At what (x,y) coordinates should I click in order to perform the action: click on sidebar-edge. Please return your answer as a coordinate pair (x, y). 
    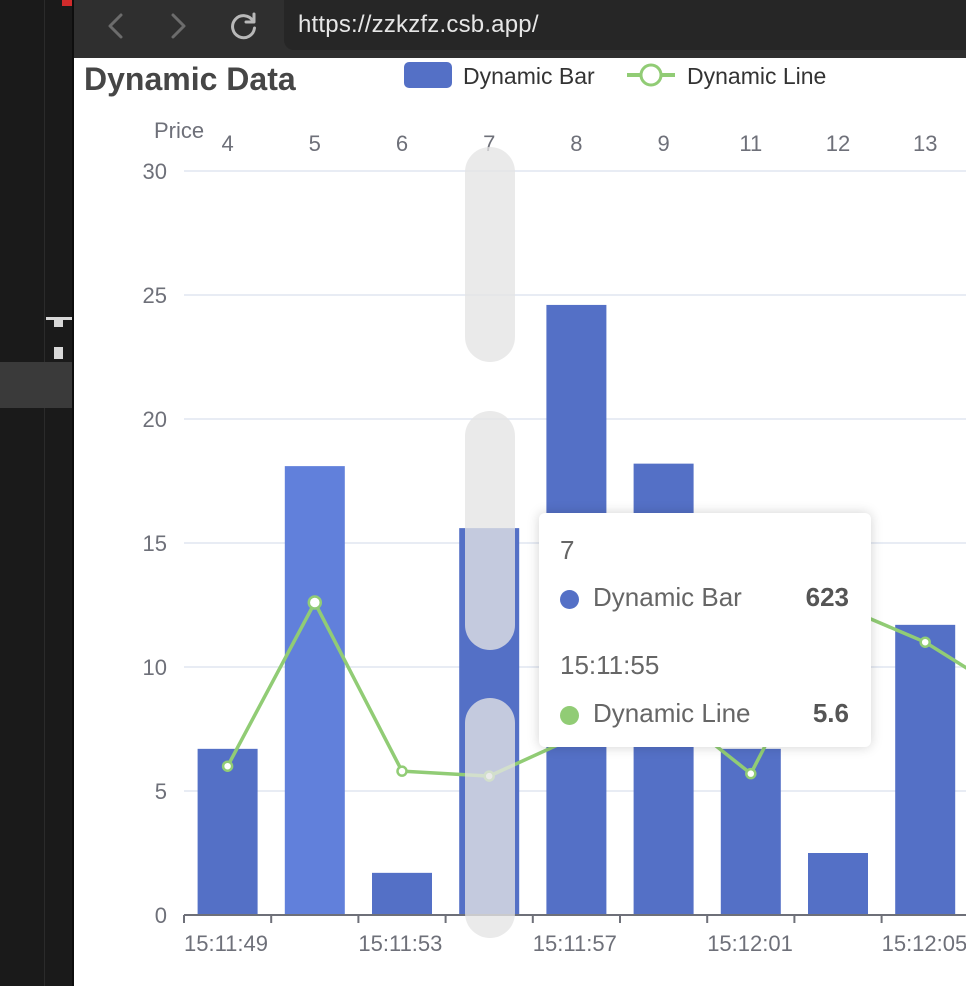
    Looking at the image, I should click on (73, 493).